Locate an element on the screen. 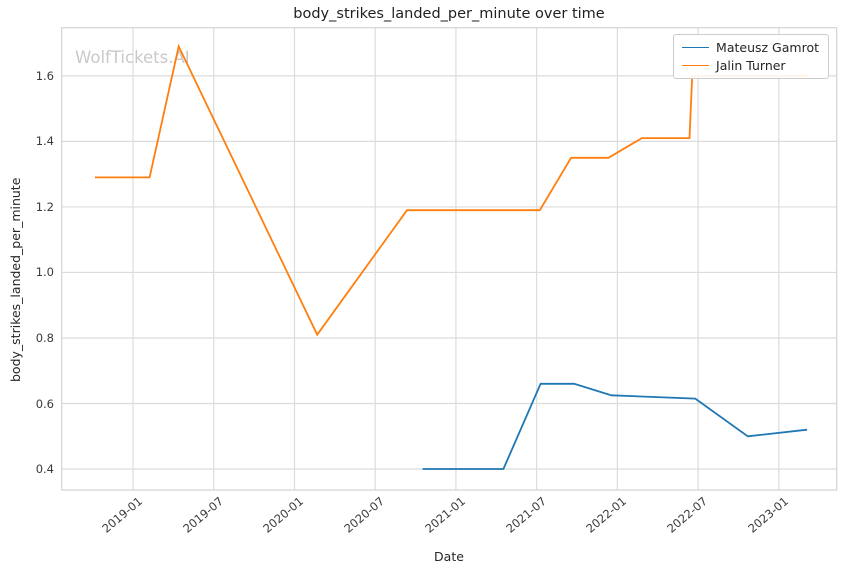 The width and height of the screenshot is (844, 575). legend-item: Mateusz Gamrot is located at coordinates (750, 47).